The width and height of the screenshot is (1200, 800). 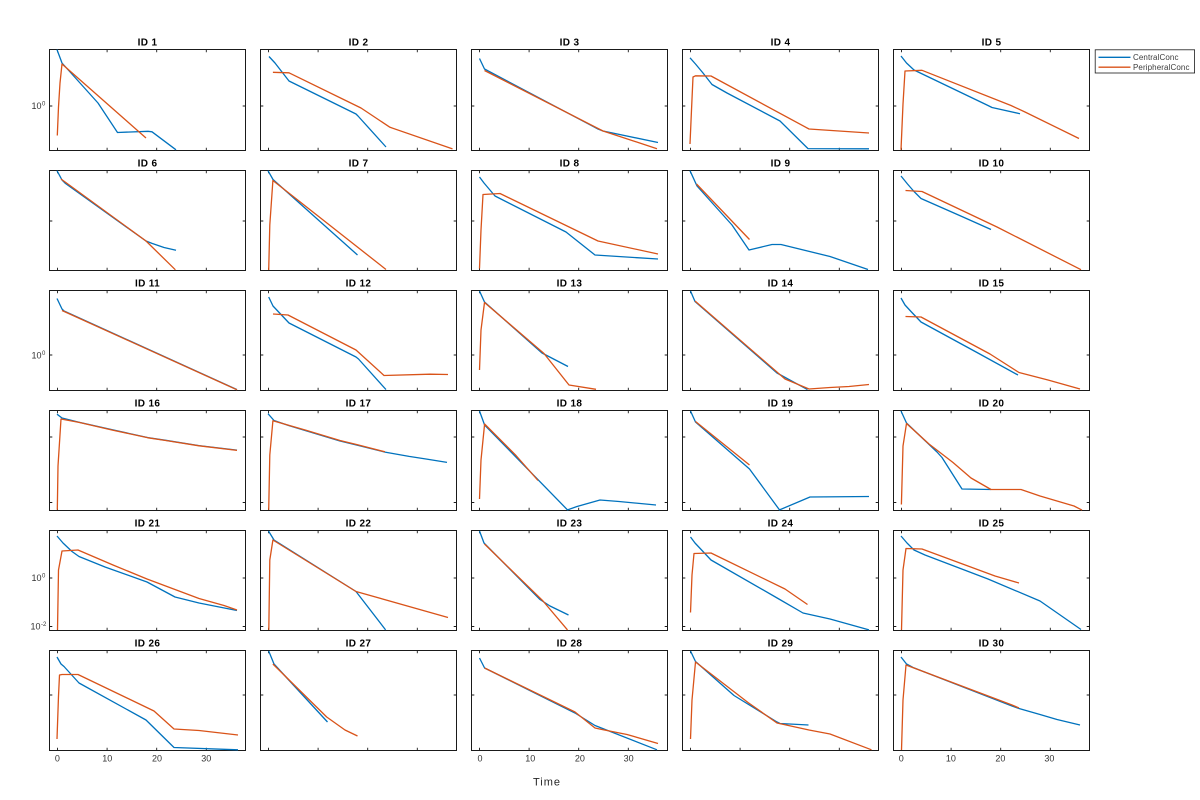 I want to click on svg-text: ID 6, so click(x=148, y=164).